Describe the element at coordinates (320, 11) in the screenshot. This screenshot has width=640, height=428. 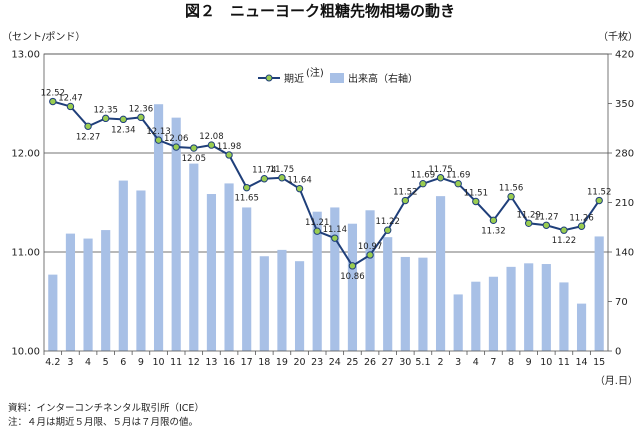
I see `chart-title: 図２ ニューヨーク粗糖先物相場の動き` at that location.